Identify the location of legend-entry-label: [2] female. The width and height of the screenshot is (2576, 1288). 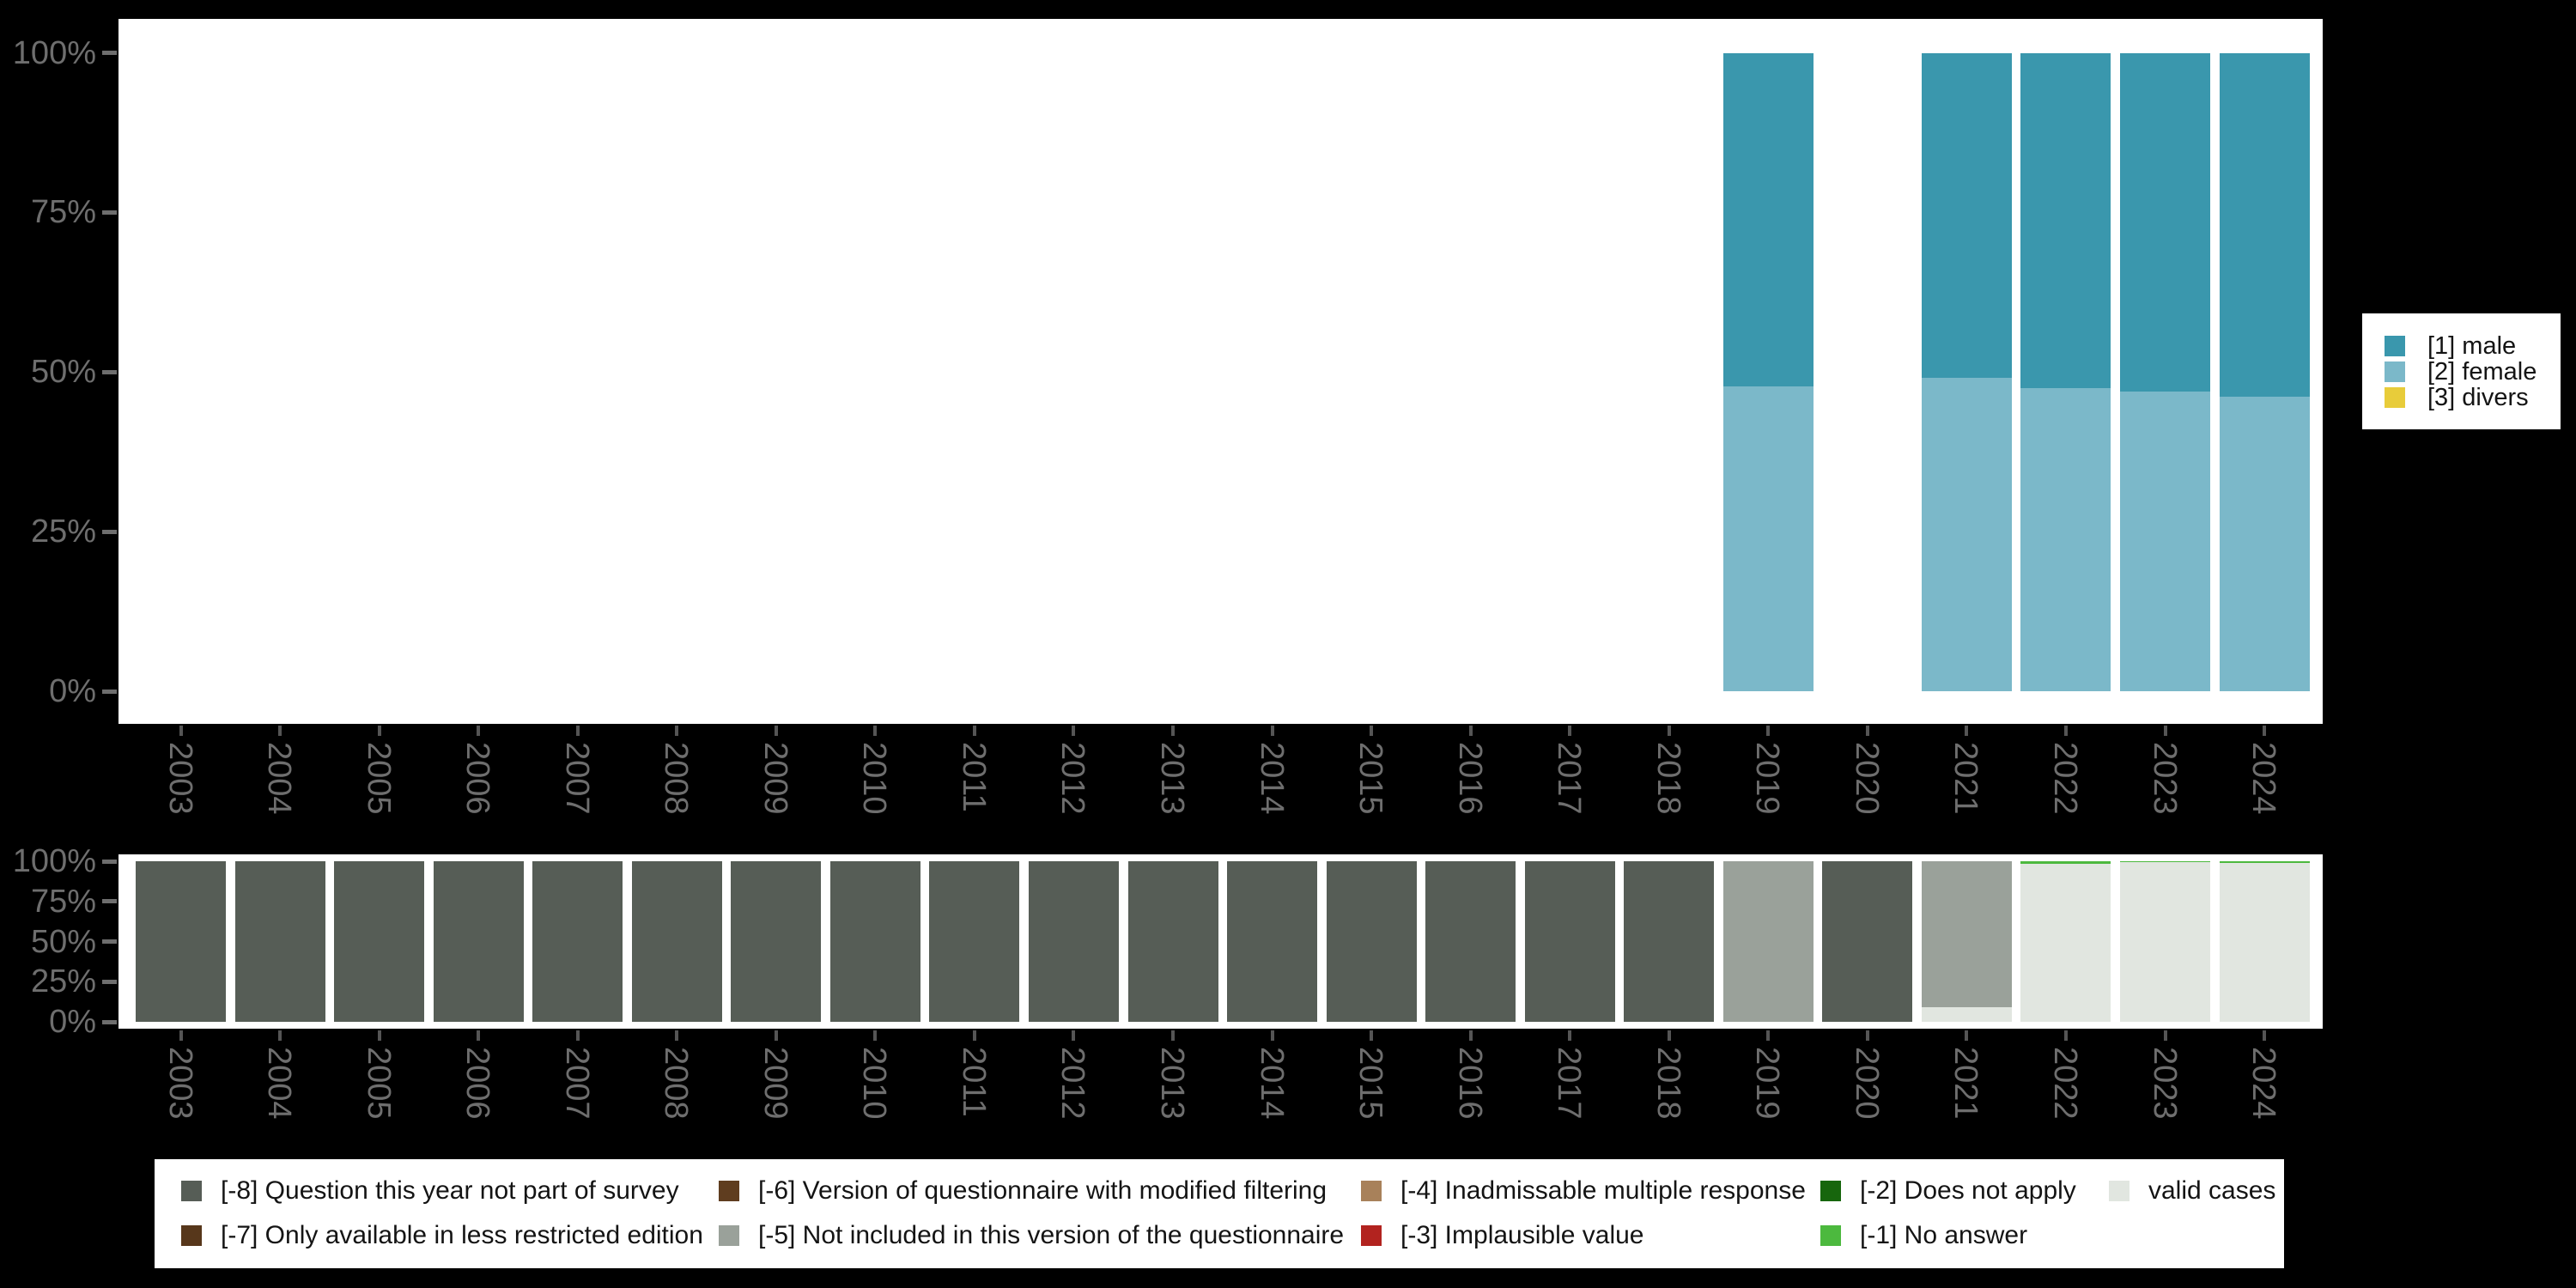
(2482, 371).